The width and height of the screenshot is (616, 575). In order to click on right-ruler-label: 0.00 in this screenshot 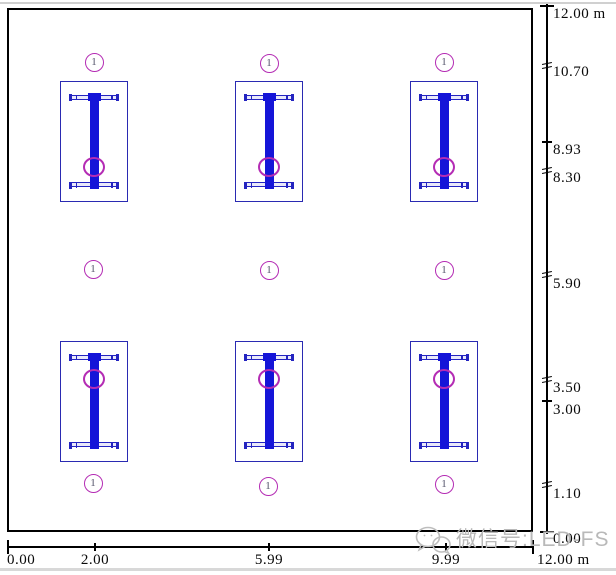, I will do `click(567, 539)`.